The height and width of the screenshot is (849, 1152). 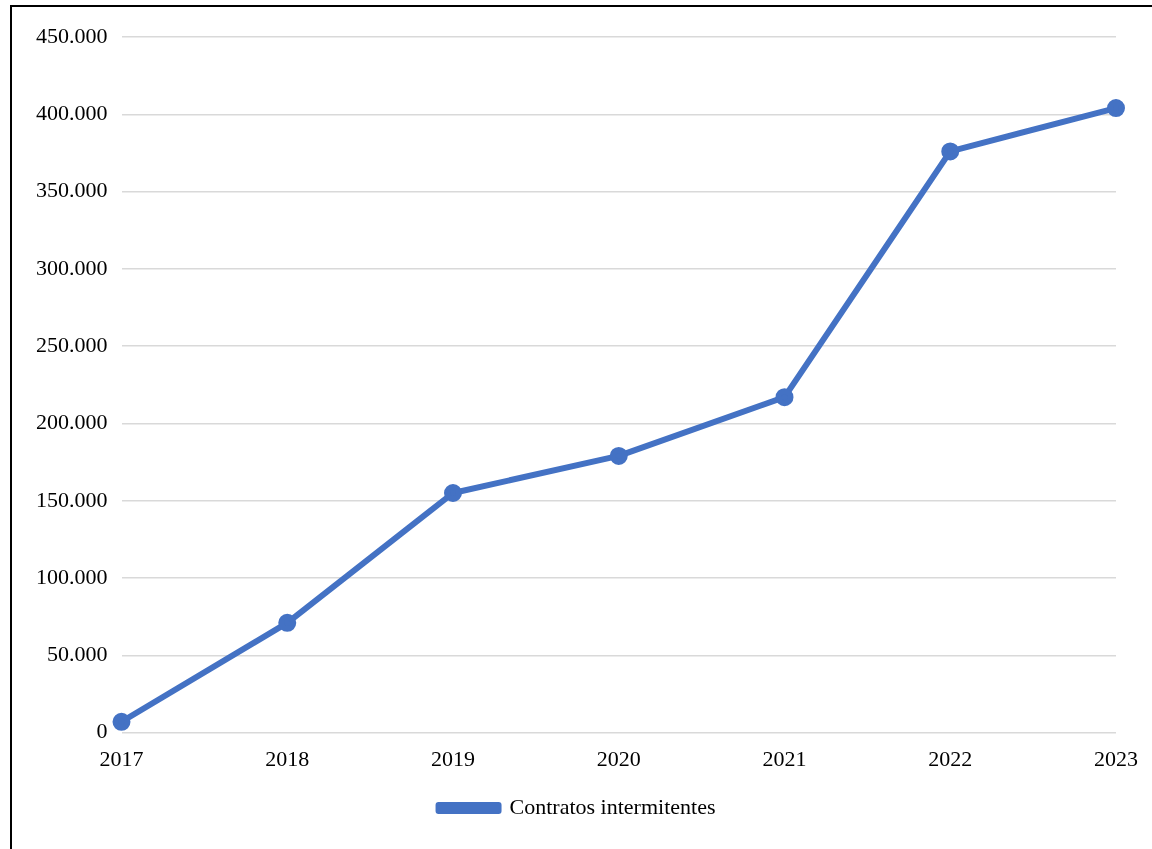 What do you see at coordinates (72, 344) in the screenshot?
I see `y-tick-label: 250.000` at bounding box center [72, 344].